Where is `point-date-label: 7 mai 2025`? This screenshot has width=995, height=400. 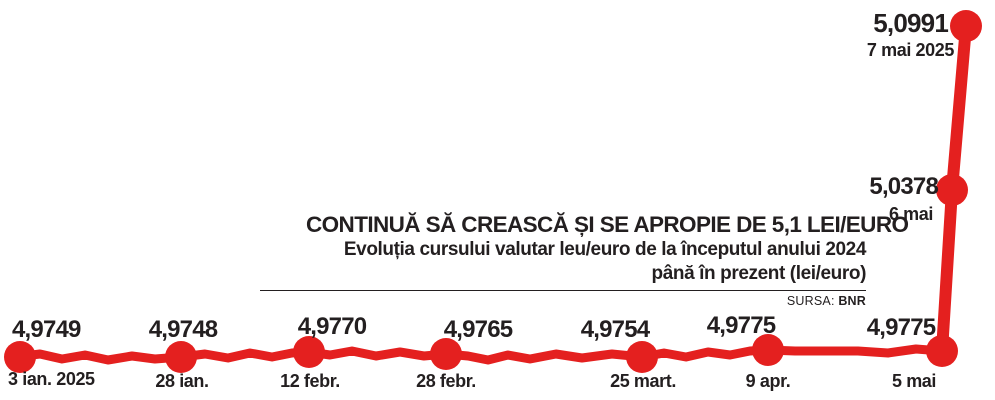
point-date-label: 7 mai 2025 is located at coordinates (910, 50).